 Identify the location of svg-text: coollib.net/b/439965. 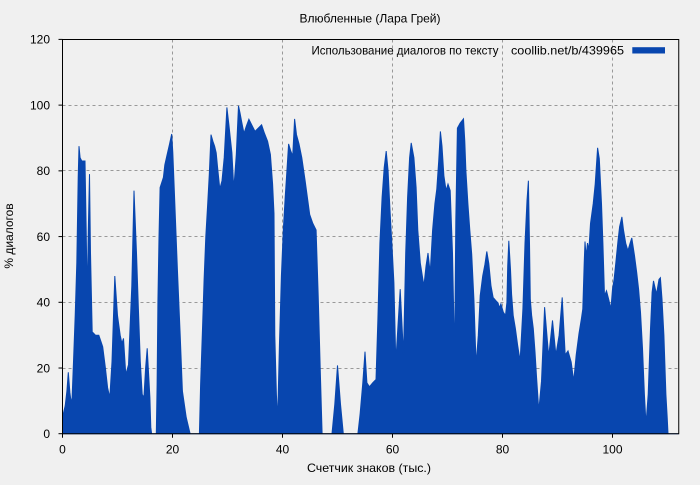
(567, 50).